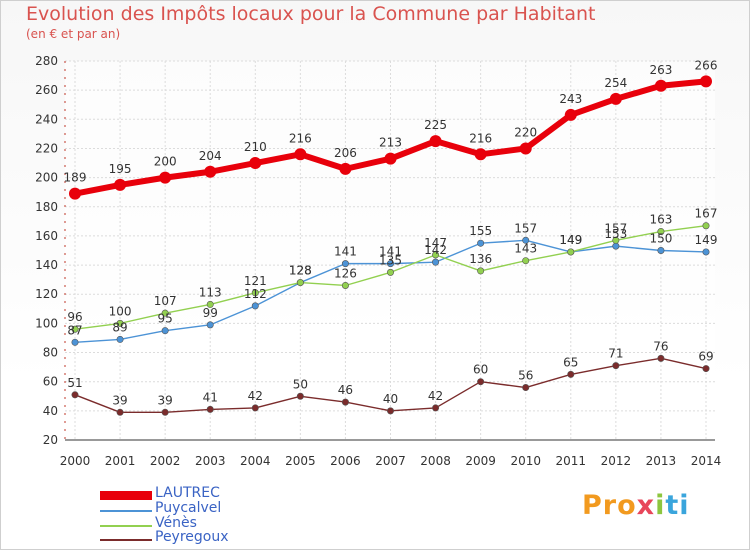 This screenshot has height=550, width=750. I want to click on data-label: 216, so click(480, 138).